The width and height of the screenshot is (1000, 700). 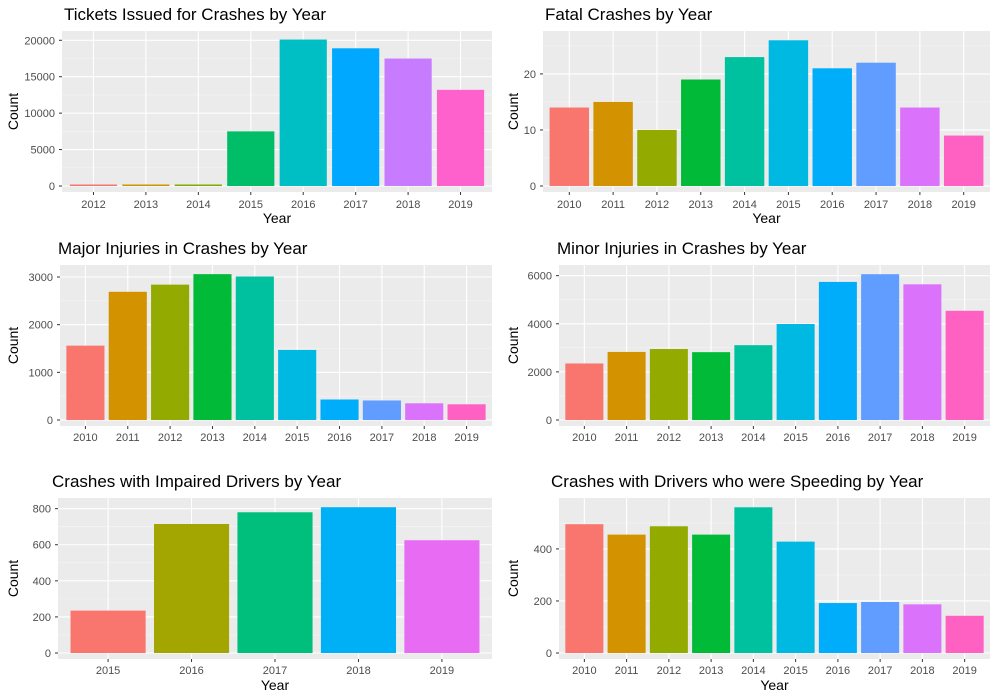 What do you see at coordinates (43, 151) in the screenshot?
I see `y-tick-label: 5000` at bounding box center [43, 151].